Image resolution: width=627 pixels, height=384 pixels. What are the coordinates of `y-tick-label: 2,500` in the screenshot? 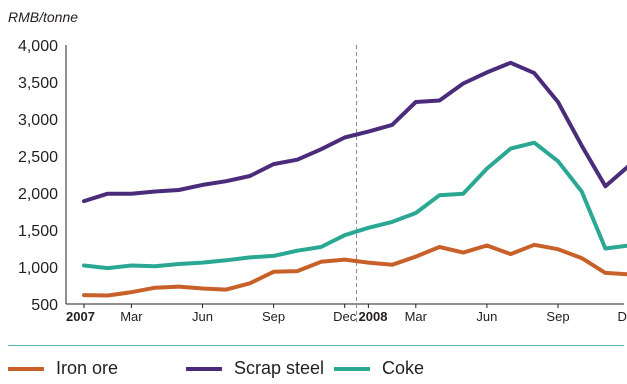 It's located at (38, 157).